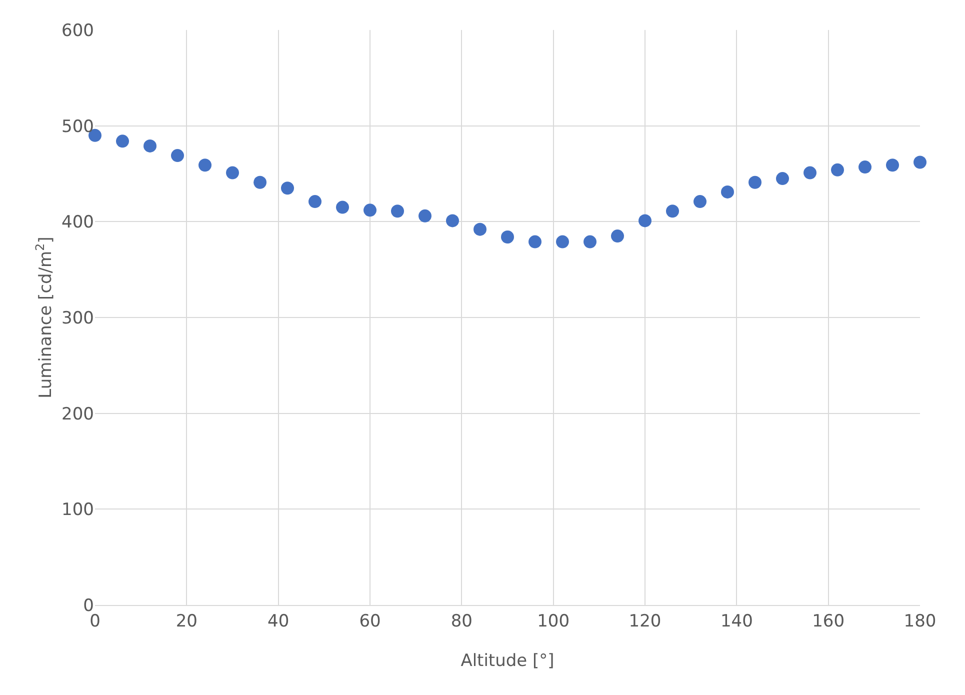 The width and height of the screenshot is (965, 695). What do you see at coordinates (736, 621) in the screenshot?
I see `x-tick-label: 140` at bounding box center [736, 621].